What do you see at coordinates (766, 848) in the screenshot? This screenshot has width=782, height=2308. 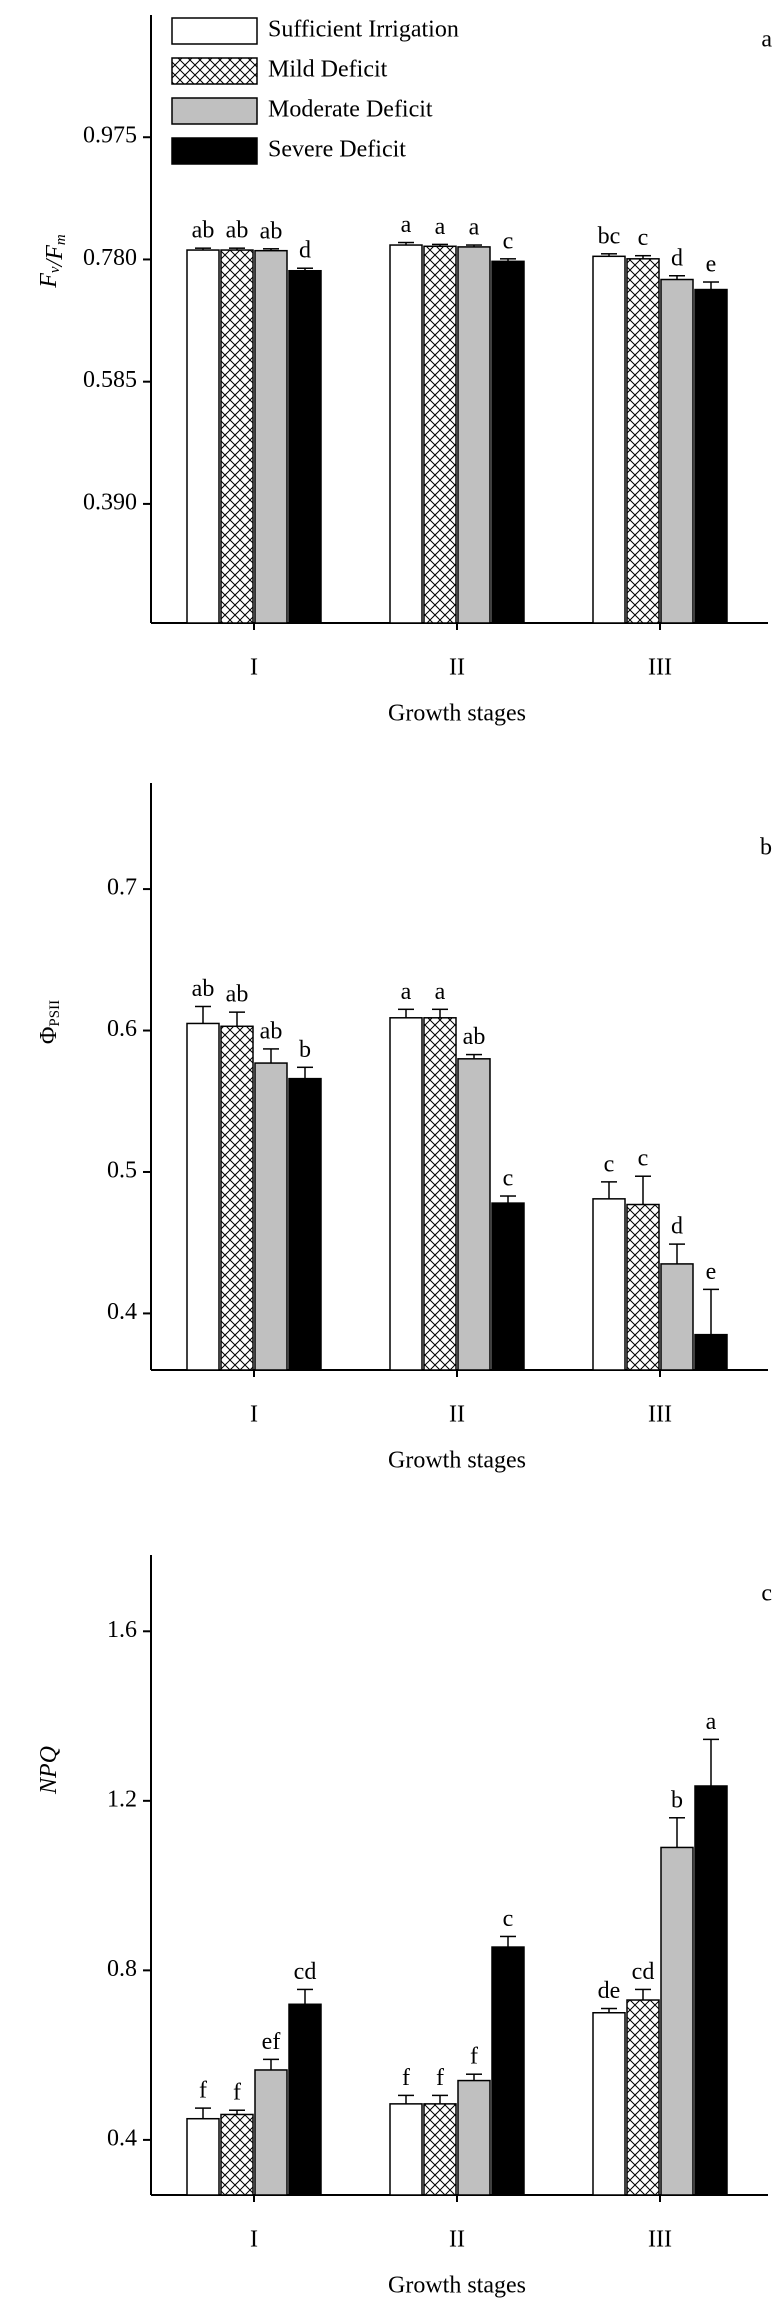 I see `panel-label: b` at bounding box center [766, 848].